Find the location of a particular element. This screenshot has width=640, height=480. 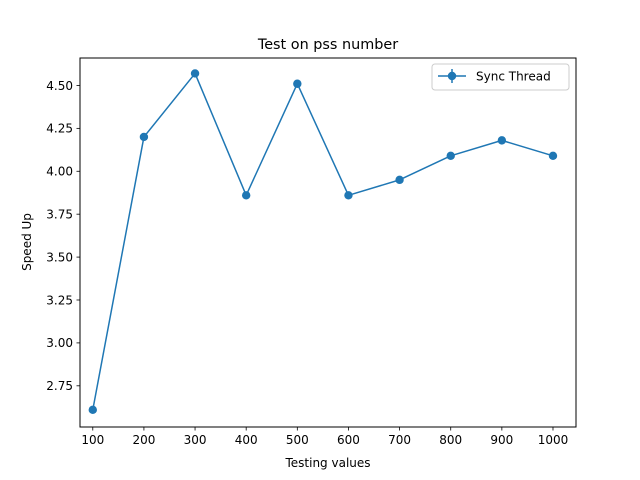

x-tick-label: 600 is located at coordinates (348, 440).